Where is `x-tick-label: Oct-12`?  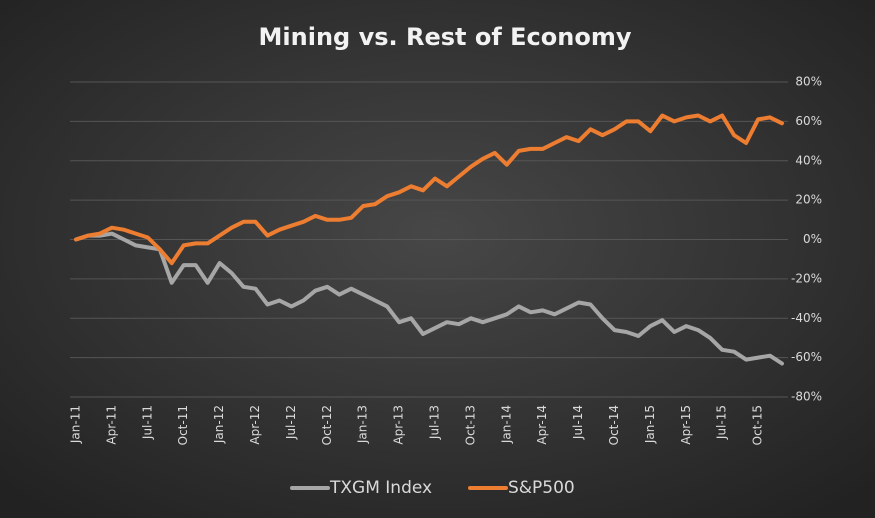 x-tick-label: Oct-12 is located at coordinates (327, 425).